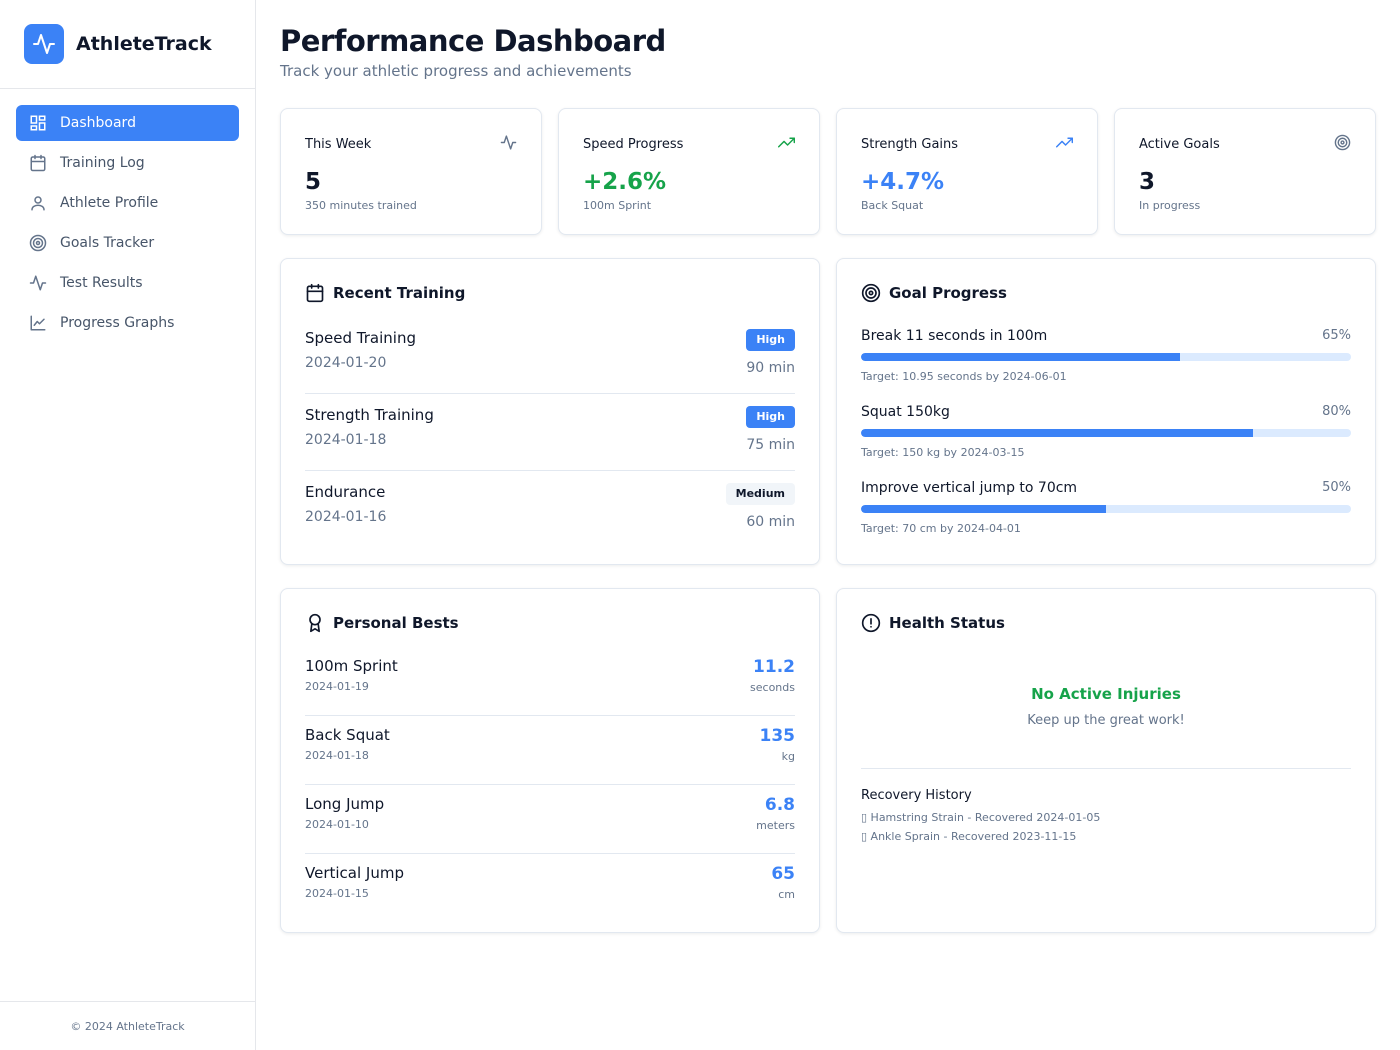  I want to click on recovery-item: ▯ Ankle Sprain - Recovered 2023-11-15, so click(969, 836).